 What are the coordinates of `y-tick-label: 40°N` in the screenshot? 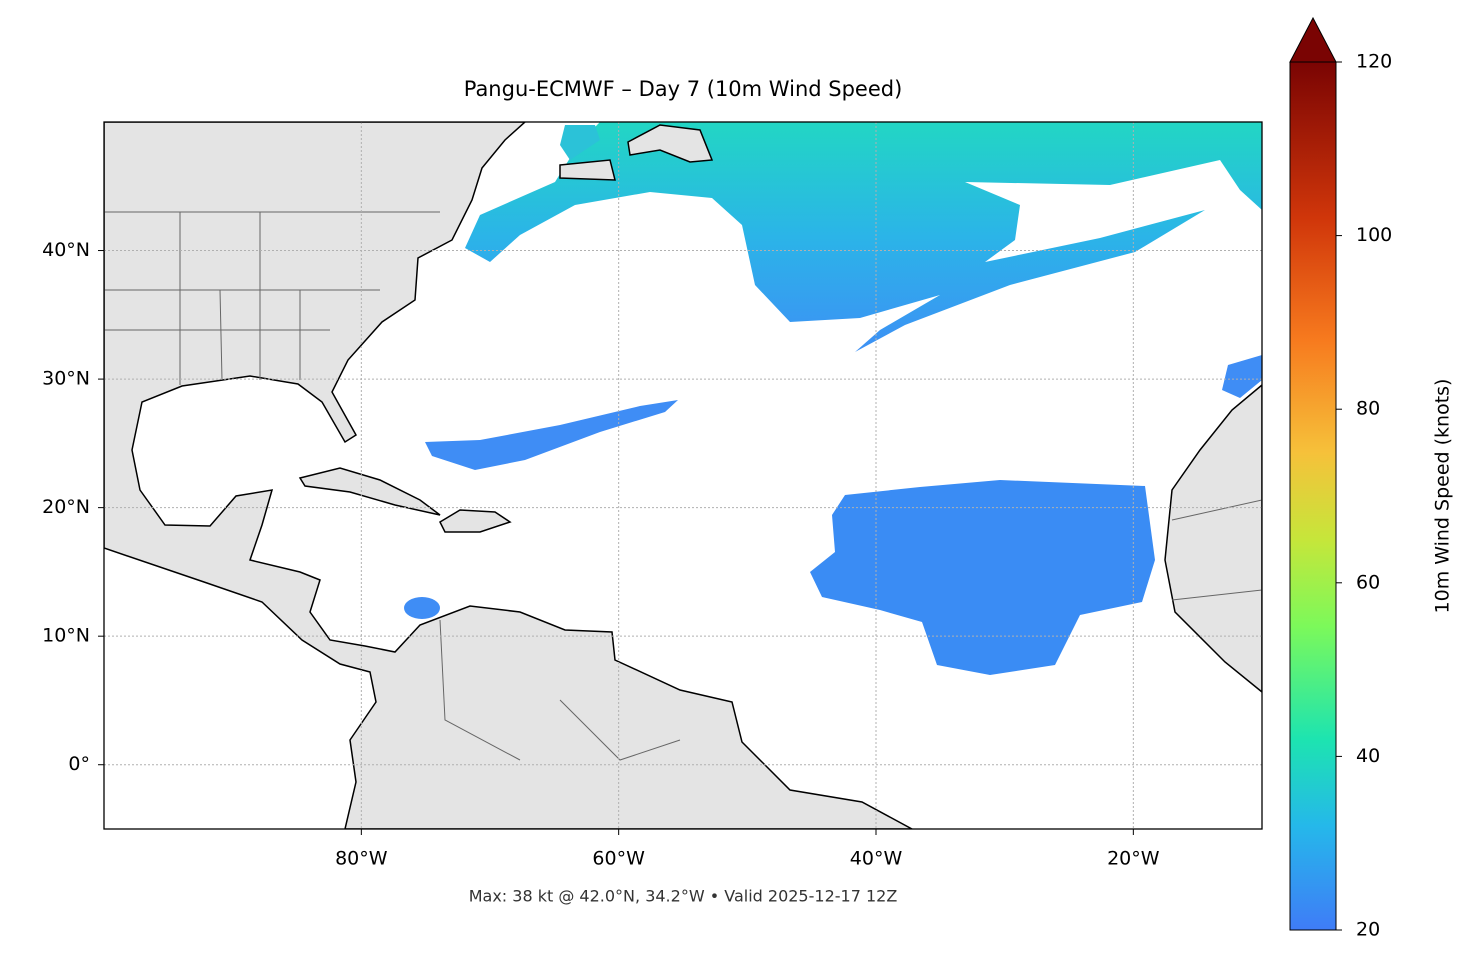 It's located at (66, 250).